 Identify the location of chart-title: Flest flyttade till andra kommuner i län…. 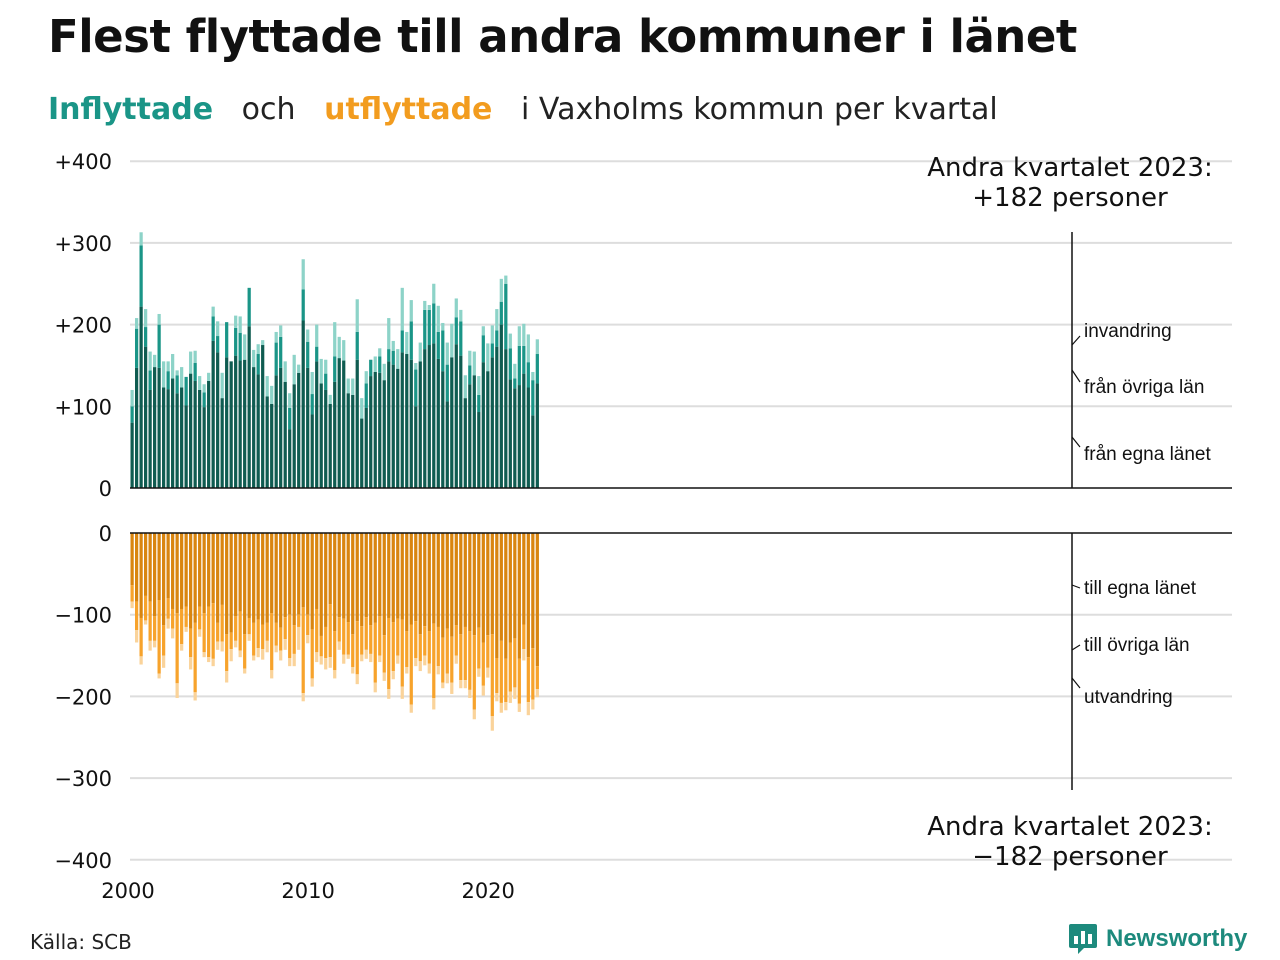
(562, 36).